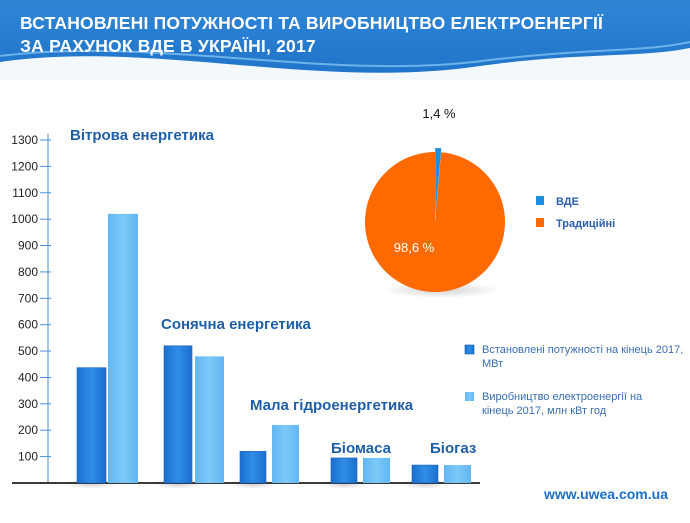 This screenshot has width=690, height=523. Describe the element at coordinates (28, 272) in the screenshot. I see `y-tick-label: 800` at that location.